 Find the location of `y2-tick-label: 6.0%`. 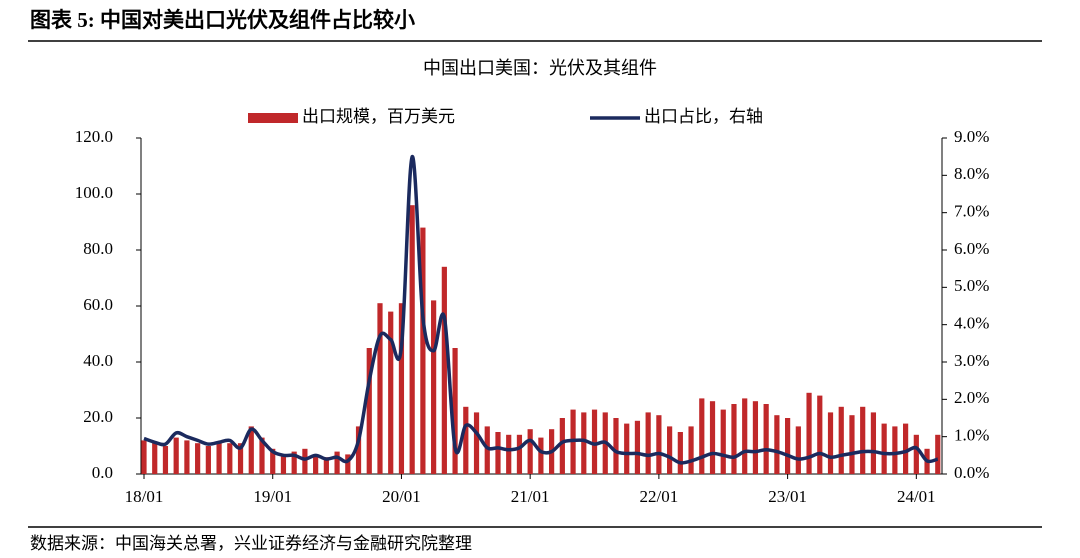

y2-tick-label: 6.0% is located at coordinates (971, 248).